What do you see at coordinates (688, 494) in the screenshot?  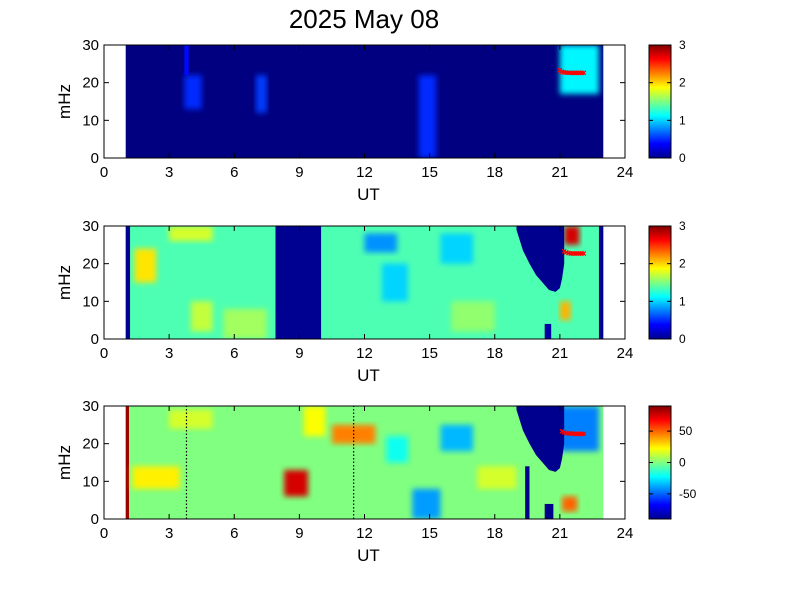 I see `colorbar-tick-label: -50` at bounding box center [688, 494].